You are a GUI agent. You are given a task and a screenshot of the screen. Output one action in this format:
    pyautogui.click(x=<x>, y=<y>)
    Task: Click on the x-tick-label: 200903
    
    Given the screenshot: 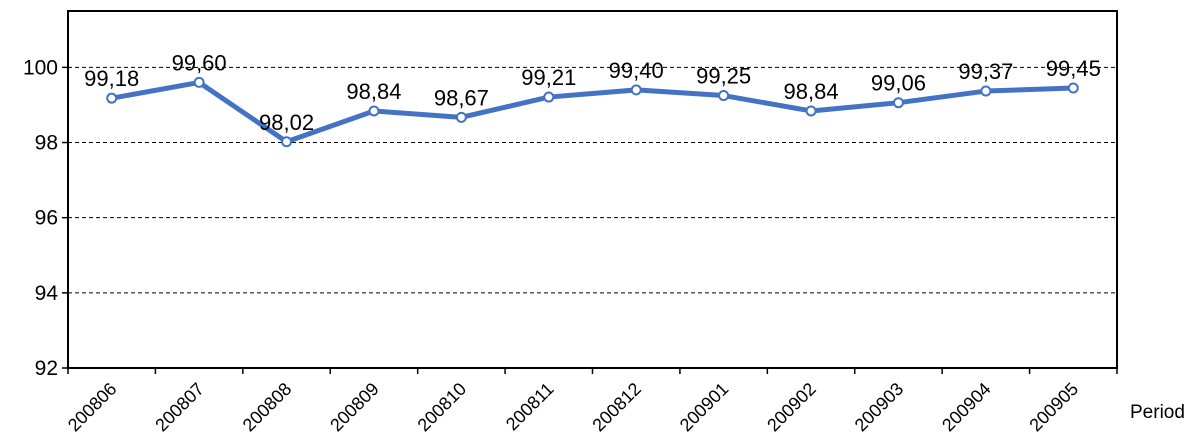 What is the action you would take?
    pyautogui.click(x=879, y=407)
    